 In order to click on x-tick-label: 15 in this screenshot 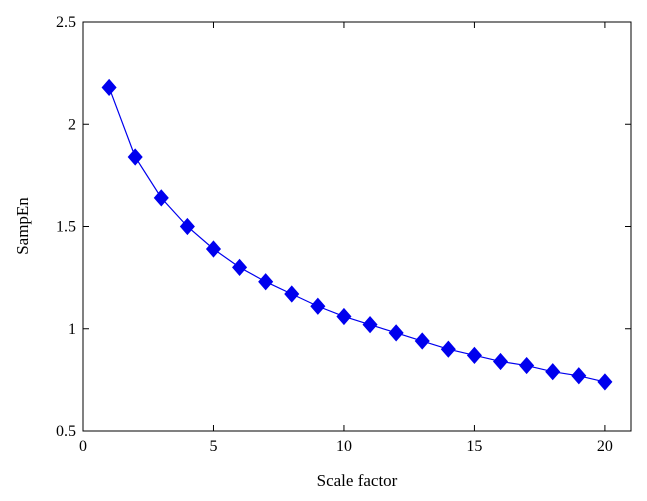, I will do `click(474, 446)`.